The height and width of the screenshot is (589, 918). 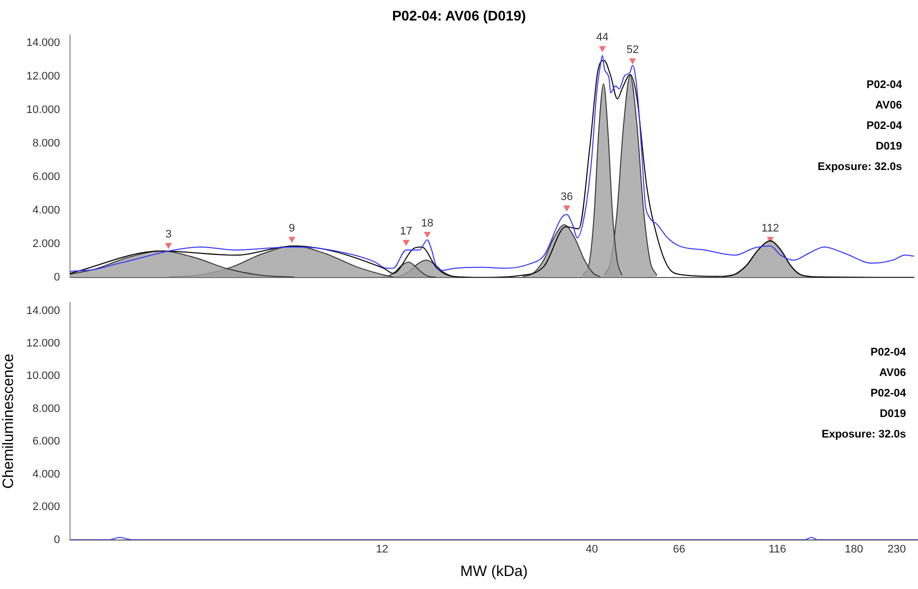 I want to click on annotation: 18, so click(x=427, y=223).